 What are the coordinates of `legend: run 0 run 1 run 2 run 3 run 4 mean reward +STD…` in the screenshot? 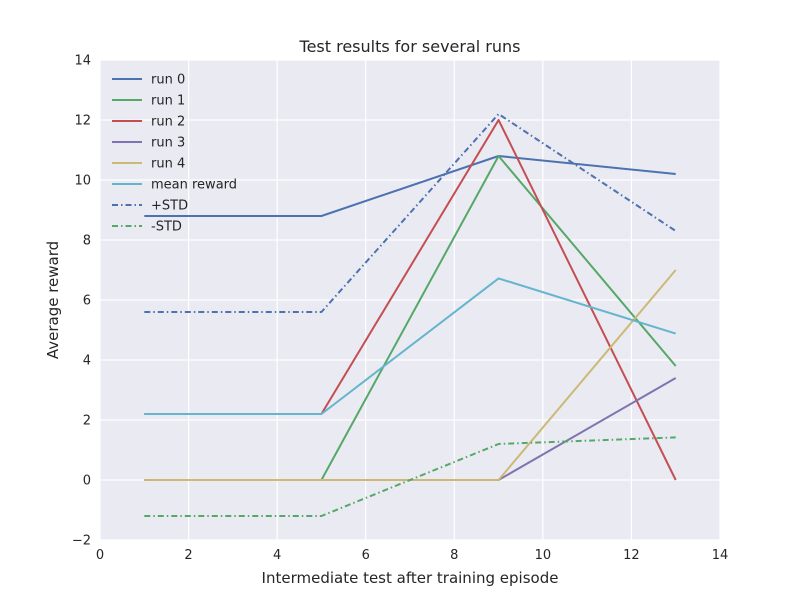 It's located at (174, 154).